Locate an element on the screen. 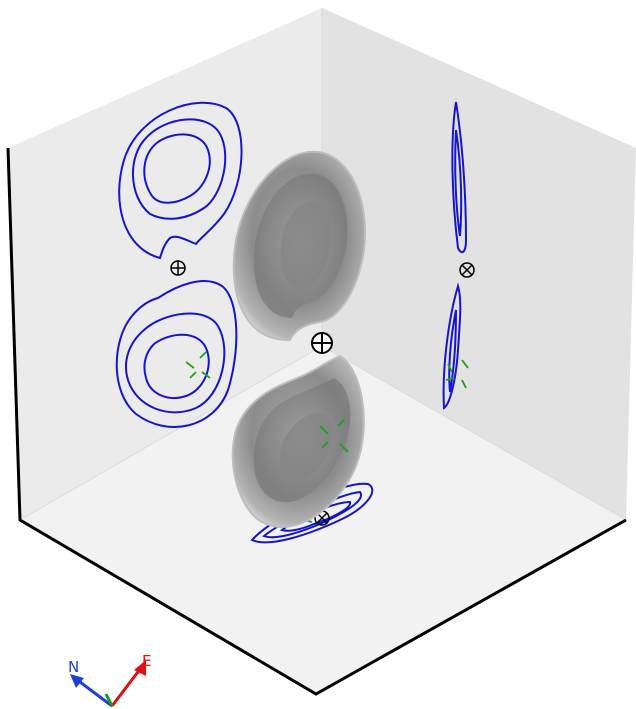  right-wall-contours is located at coordinates (455, 255).